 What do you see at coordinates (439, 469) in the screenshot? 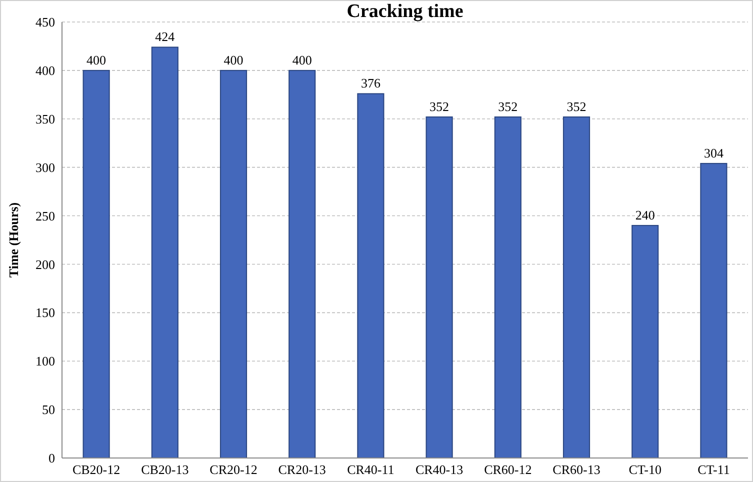
I see `x-tick-label: CR40-13` at bounding box center [439, 469].